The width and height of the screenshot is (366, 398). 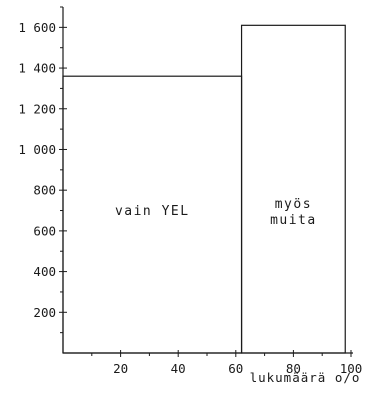 I want to click on x-tick-label: 20, so click(x=120, y=368).